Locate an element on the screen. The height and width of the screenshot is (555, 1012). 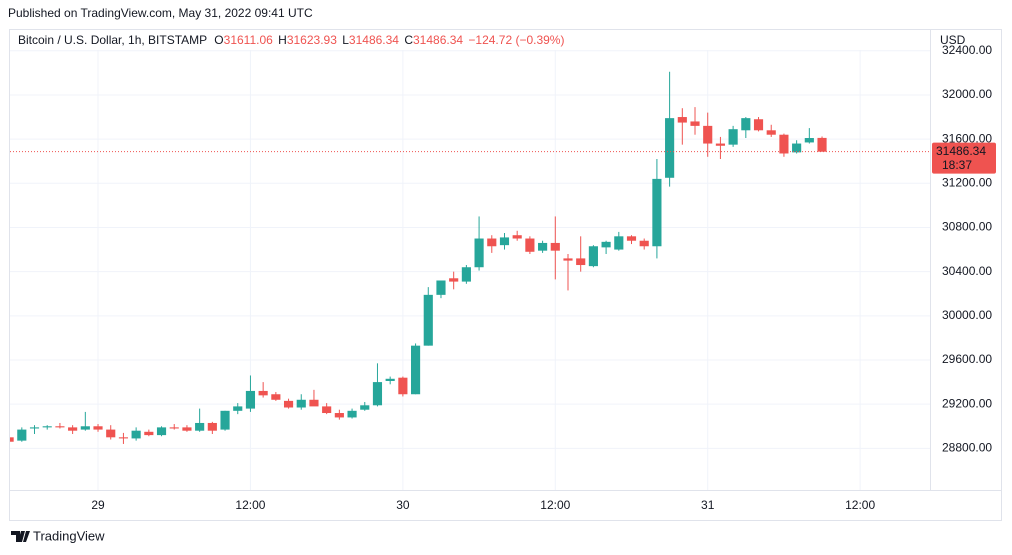
last-price-box is located at coordinates (964, 158).